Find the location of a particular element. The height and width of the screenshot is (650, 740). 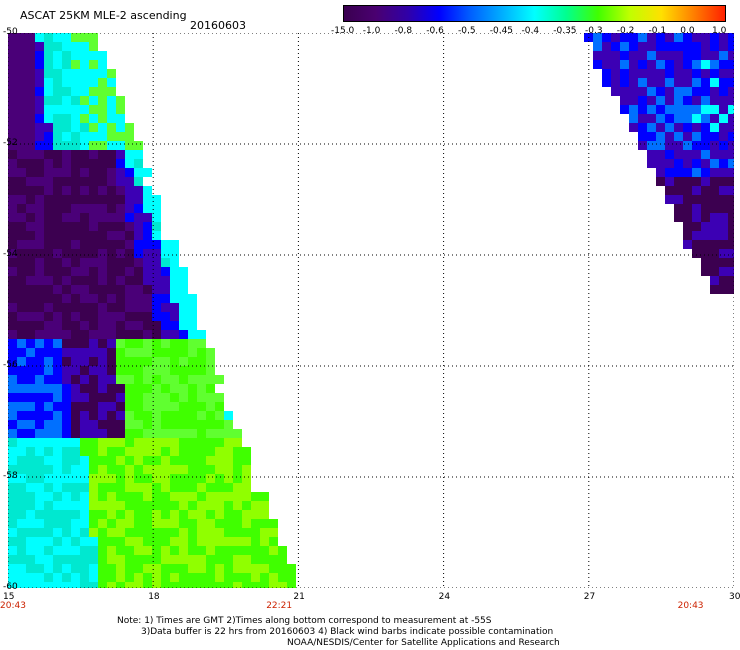

colorbar-tick-label: 1.0 is located at coordinates (719, 31).